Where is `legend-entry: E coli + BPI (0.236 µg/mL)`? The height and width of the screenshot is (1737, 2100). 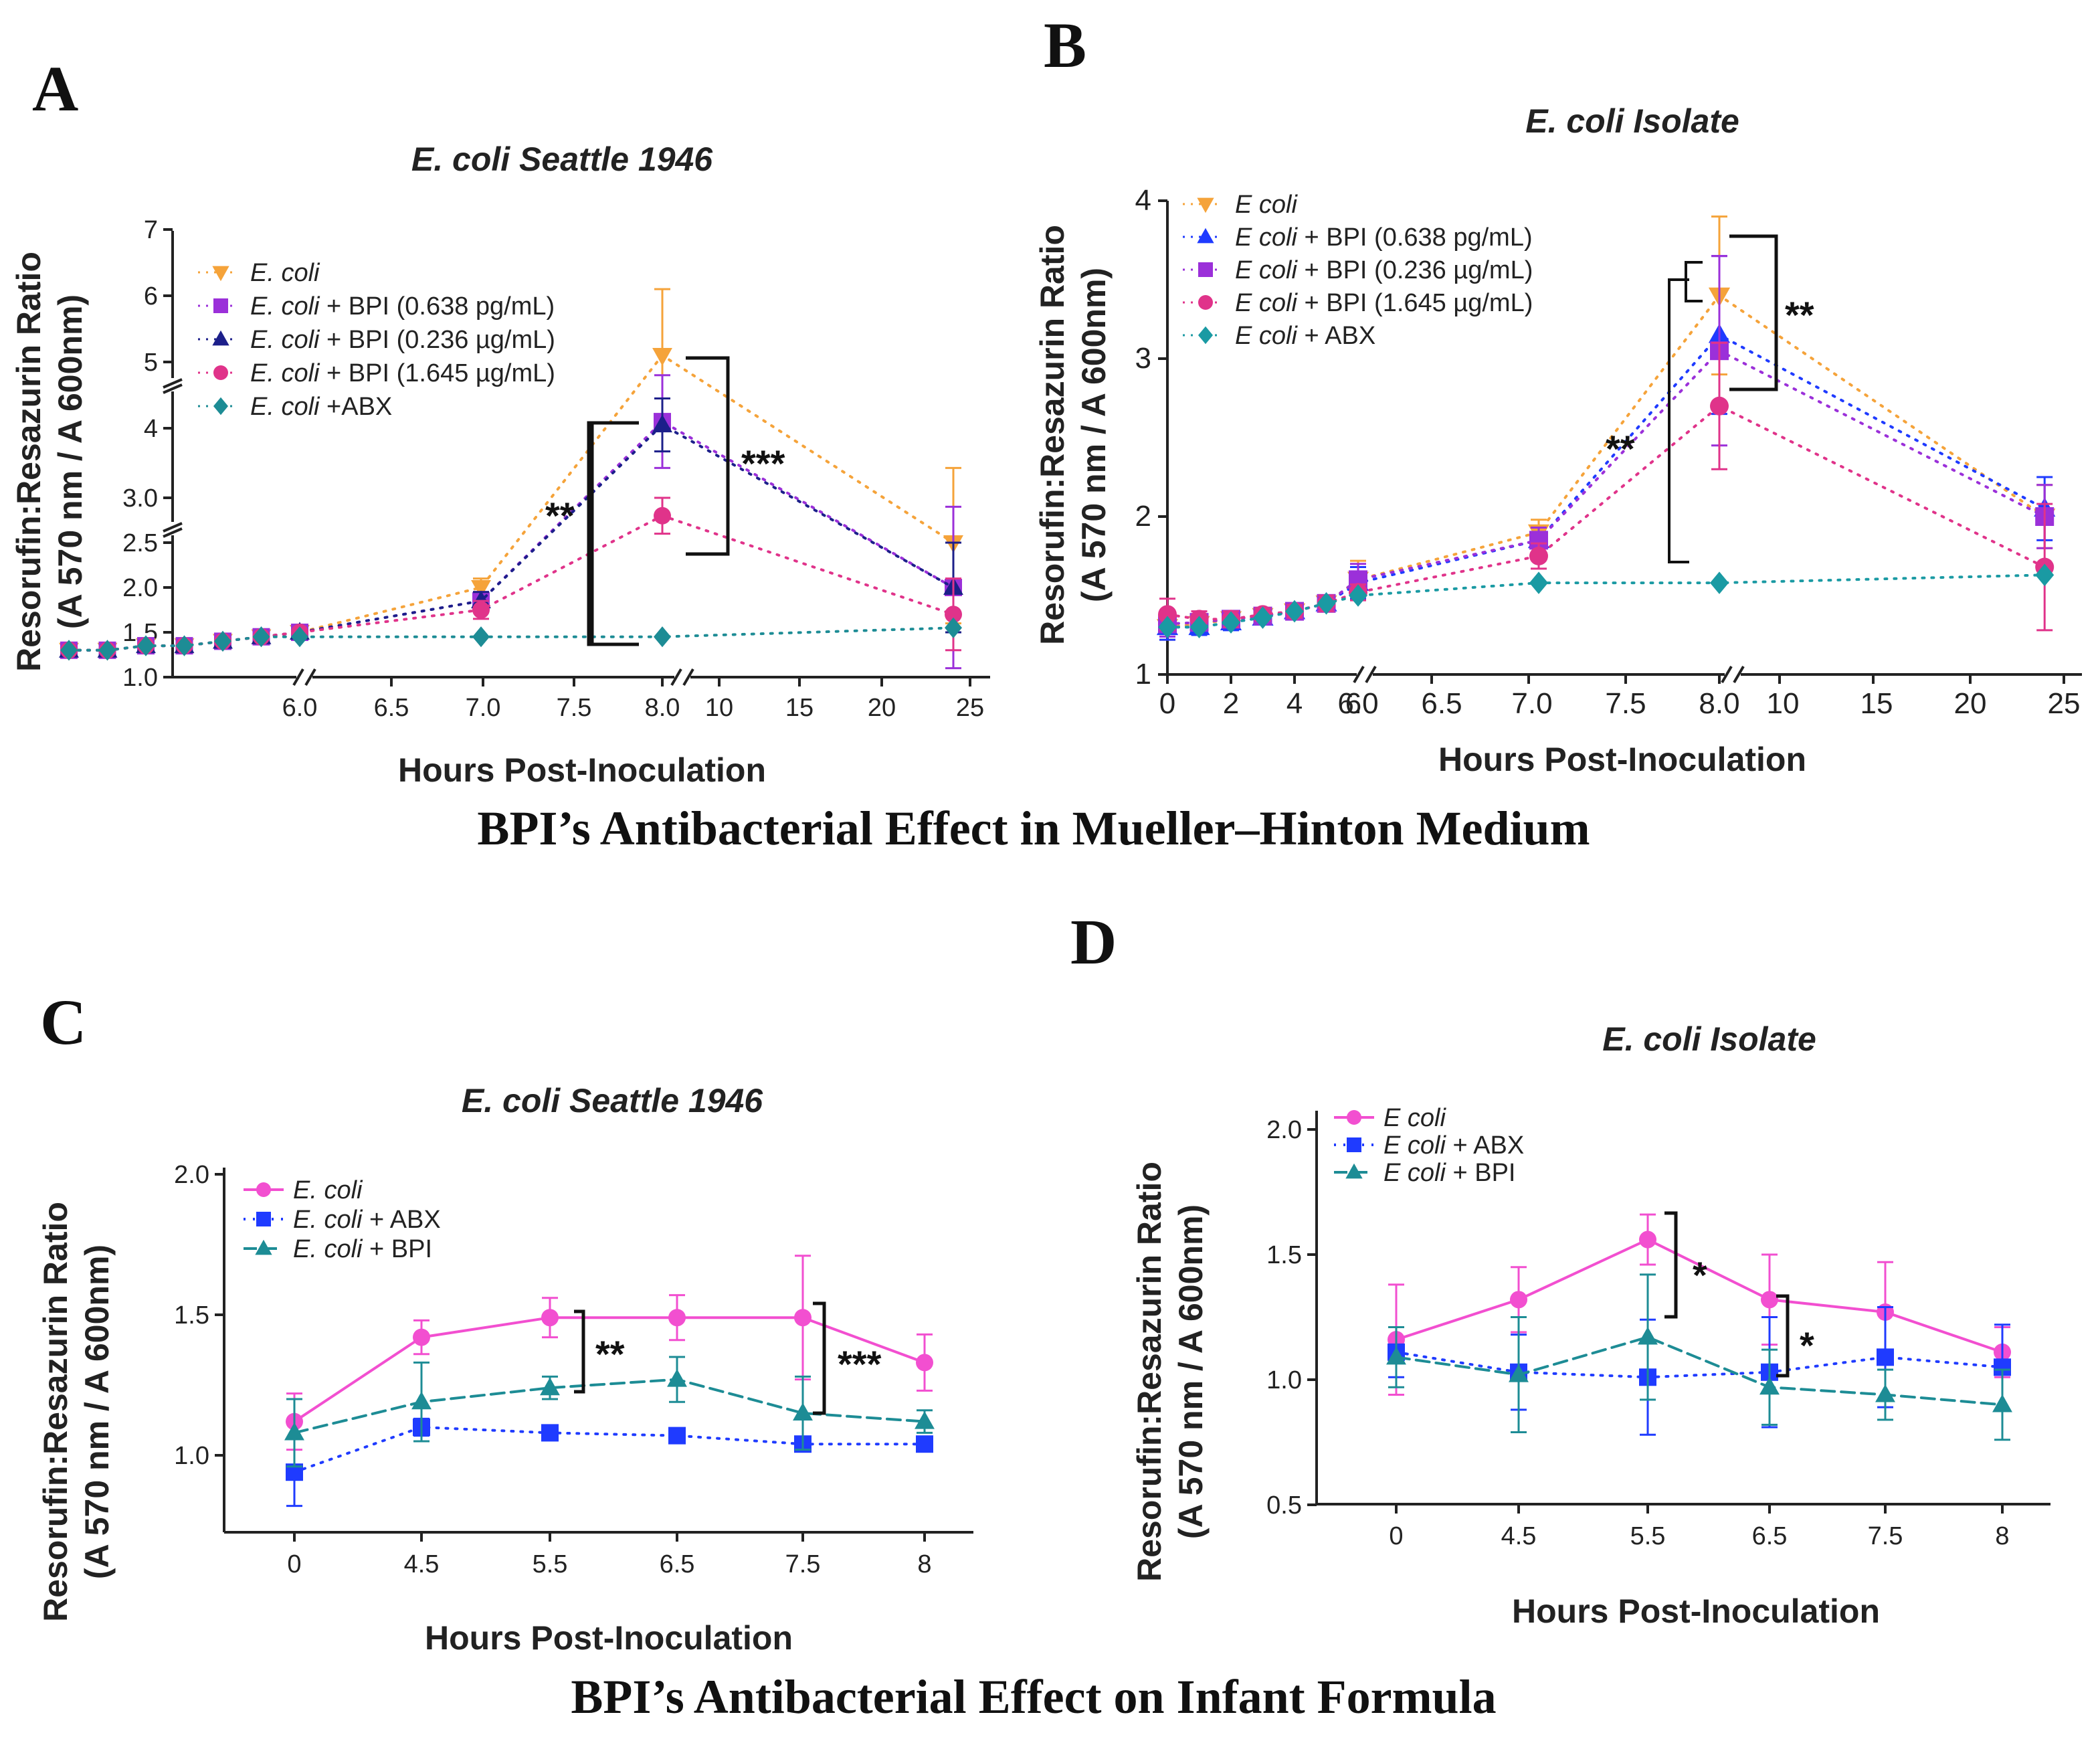
legend-entry: E coli + BPI (0.236 µg/mL) is located at coordinates (1384, 270).